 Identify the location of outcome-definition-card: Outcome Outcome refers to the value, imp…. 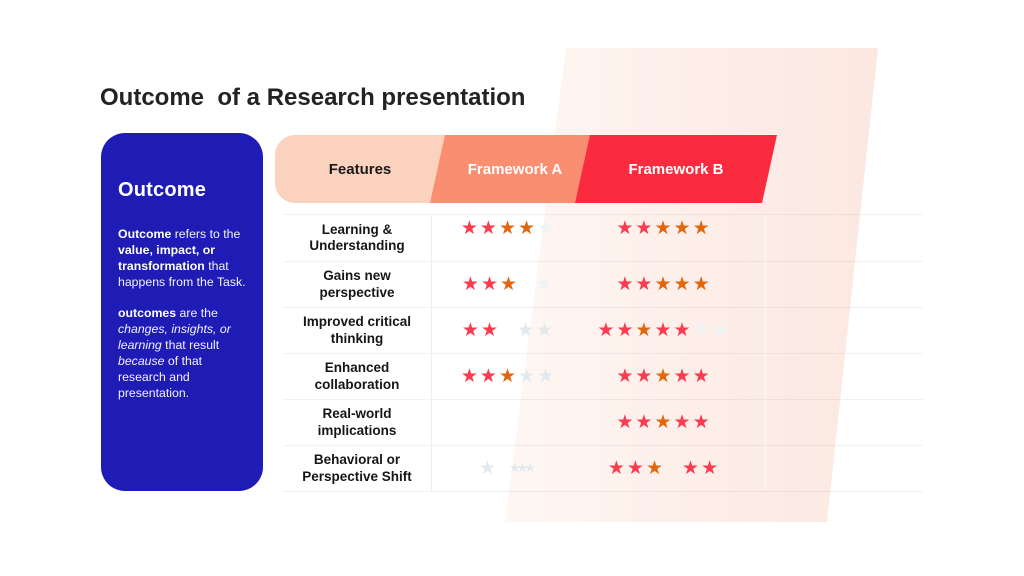
(182, 312).